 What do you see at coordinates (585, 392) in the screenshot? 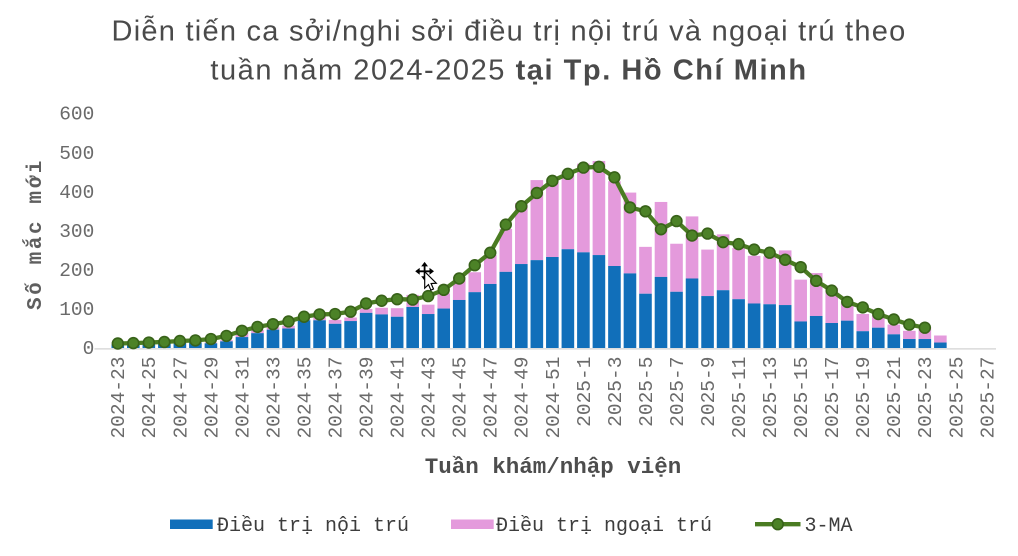
I see `svg-text: 2025-1` at bounding box center [585, 392].